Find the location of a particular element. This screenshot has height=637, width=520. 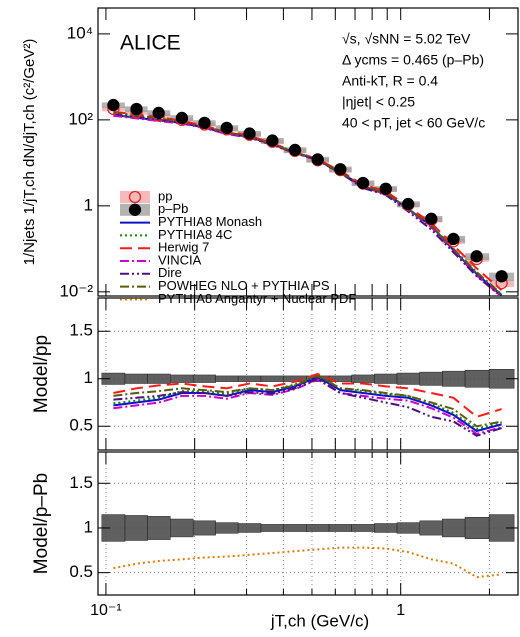

y-tick-label: 10⁻² is located at coordinates (76, 290).